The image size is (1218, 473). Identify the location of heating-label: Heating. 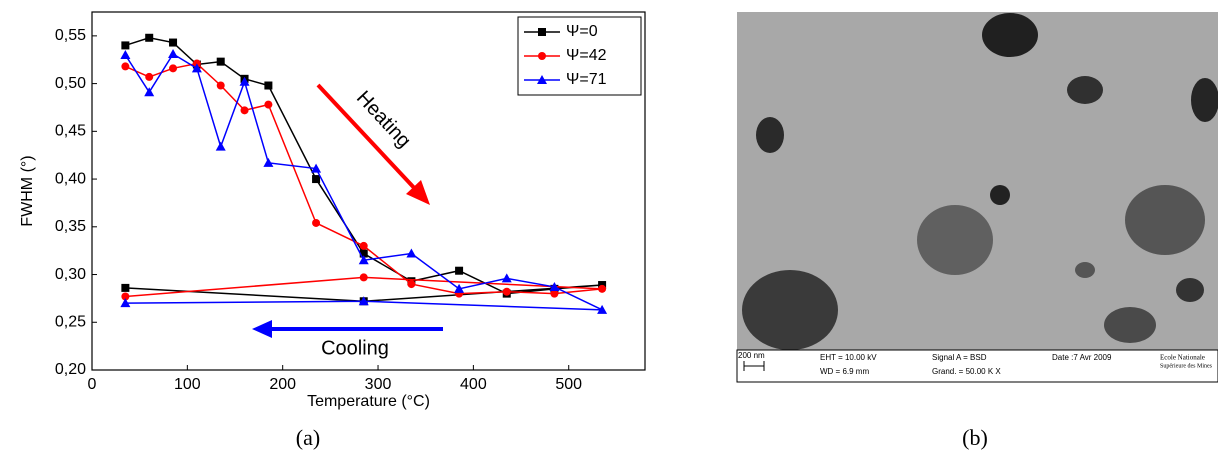
(383, 119).